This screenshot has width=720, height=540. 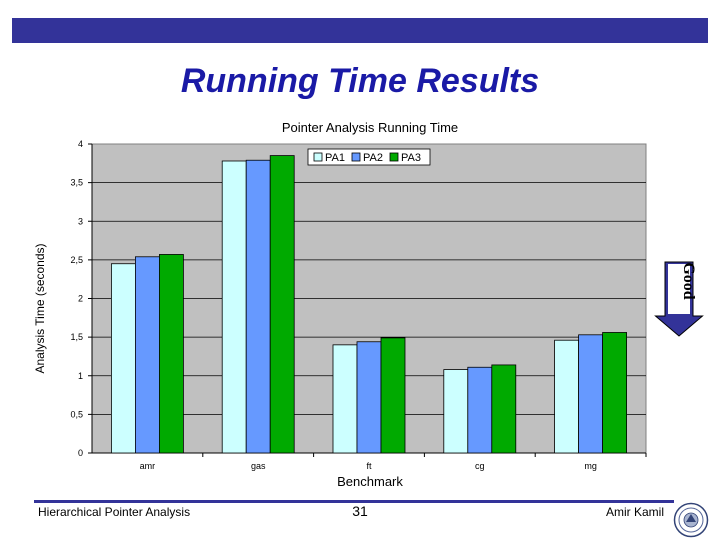 I want to click on legend-label-pa2: PA2, so click(x=373, y=158).